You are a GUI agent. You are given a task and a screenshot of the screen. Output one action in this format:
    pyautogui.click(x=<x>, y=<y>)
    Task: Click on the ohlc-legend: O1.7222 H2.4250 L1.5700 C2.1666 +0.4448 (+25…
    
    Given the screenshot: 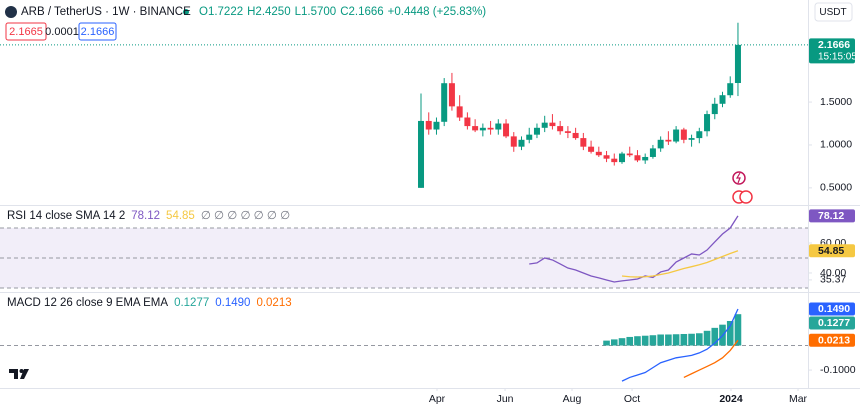 What is the action you would take?
    pyautogui.click(x=342, y=12)
    